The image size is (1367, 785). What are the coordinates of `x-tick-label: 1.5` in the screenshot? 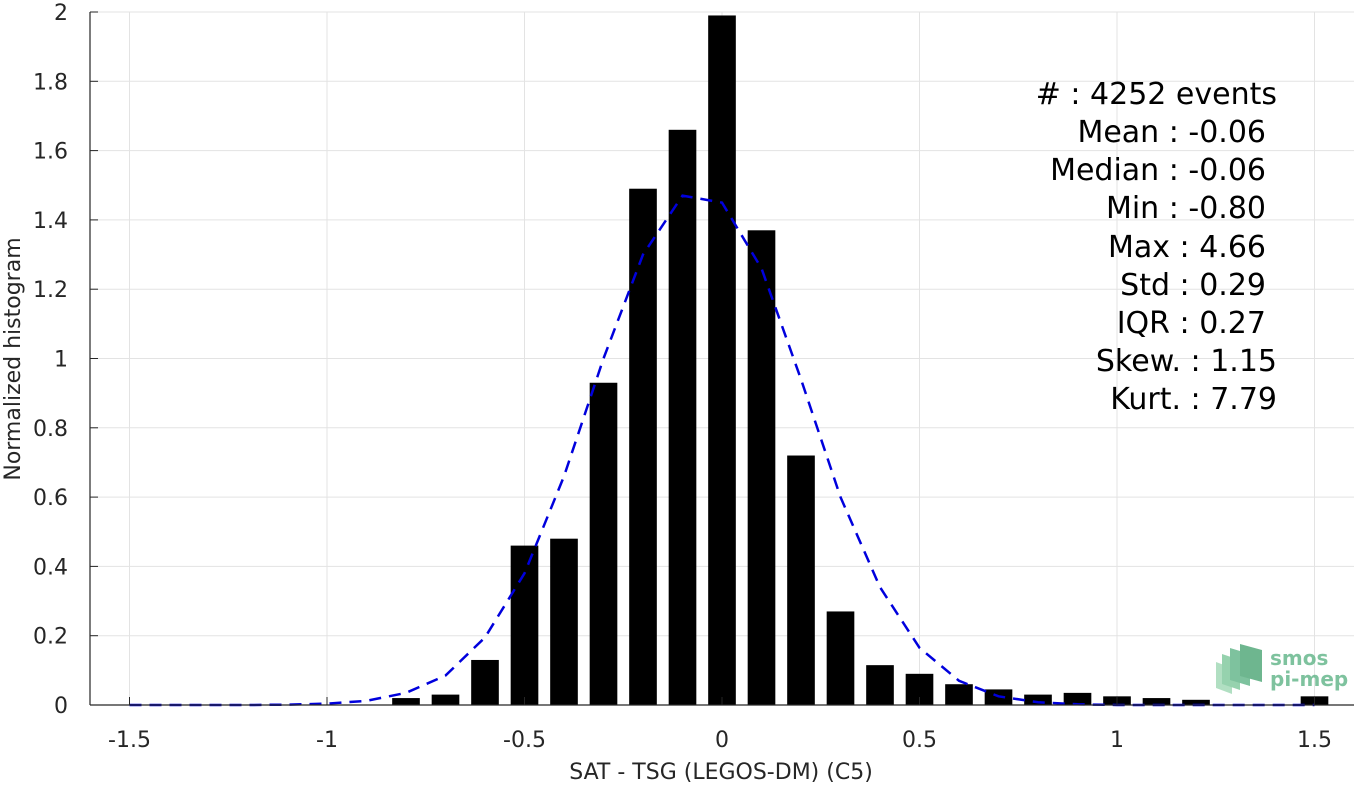 It's located at (1314, 740).